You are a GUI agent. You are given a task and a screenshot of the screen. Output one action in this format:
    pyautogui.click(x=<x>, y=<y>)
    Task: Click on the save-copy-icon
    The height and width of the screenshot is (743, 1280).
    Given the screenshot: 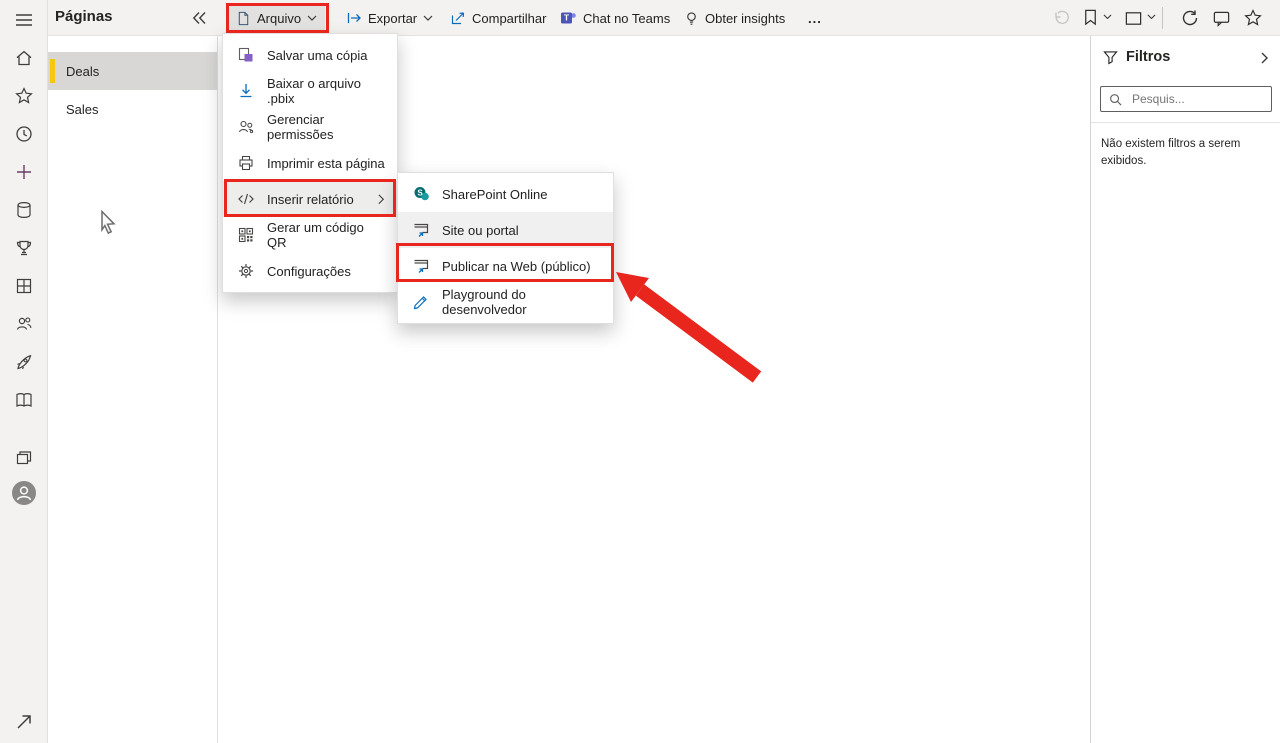 What is the action you would take?
    pyautogui.click(x=246, y=55)
    